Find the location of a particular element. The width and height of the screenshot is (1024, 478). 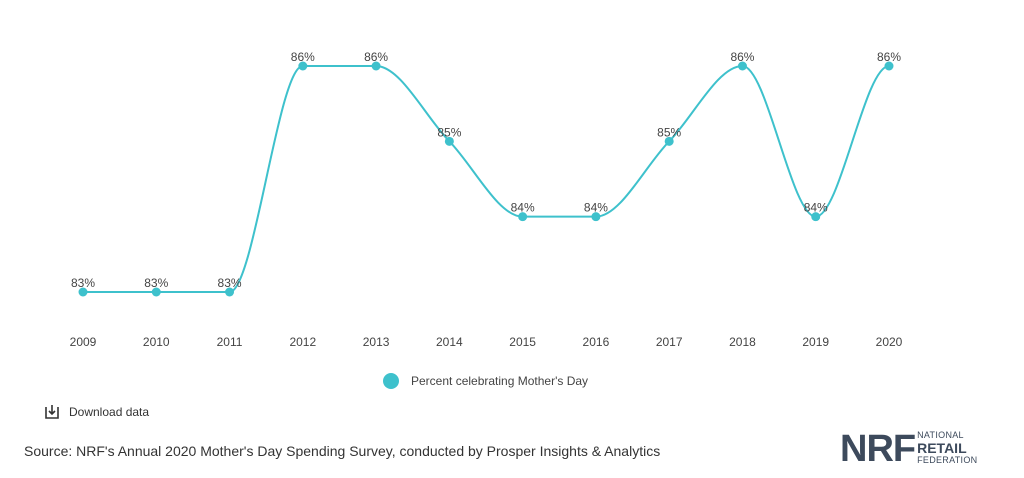

x-tick-label: 2009 is located at coordinates (83, 342).